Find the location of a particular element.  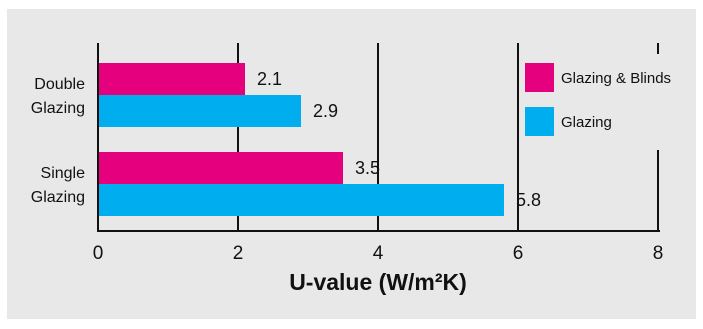

data-label-single-glazing: 5.8 is located at coordinates (528, 200).